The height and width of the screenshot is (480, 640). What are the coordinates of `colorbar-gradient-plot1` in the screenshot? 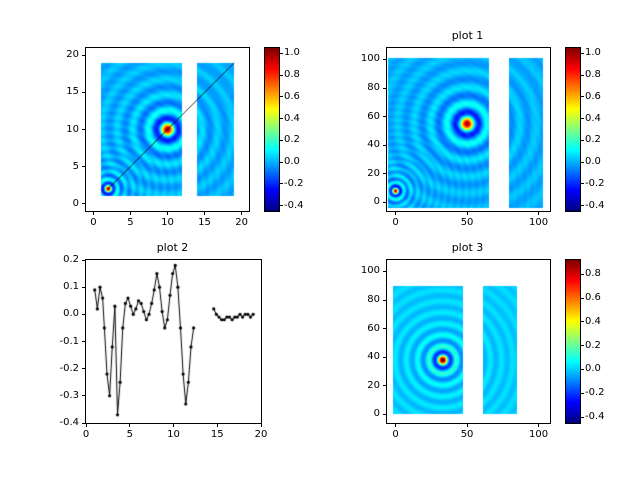 It's located at (573, 129).